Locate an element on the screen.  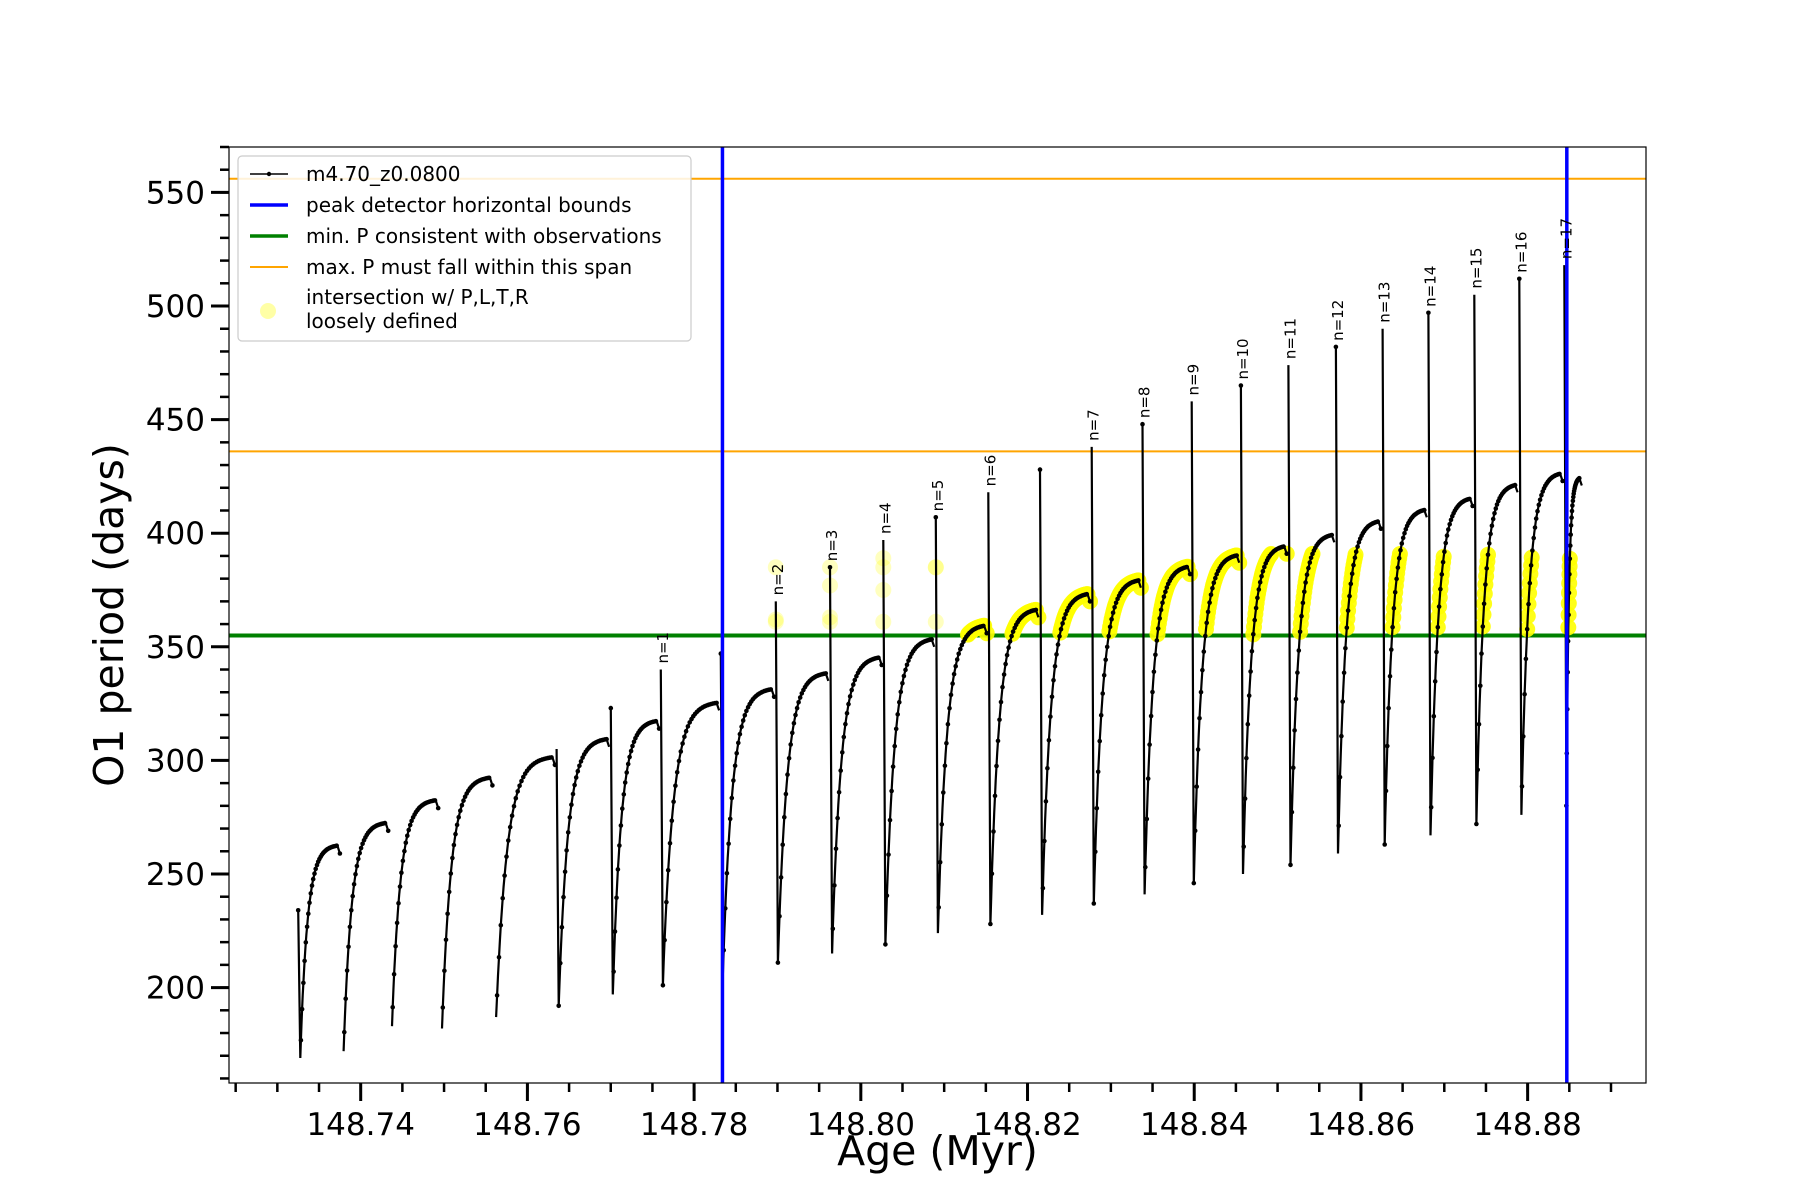
legend-box is located at coordinates (464, 248).